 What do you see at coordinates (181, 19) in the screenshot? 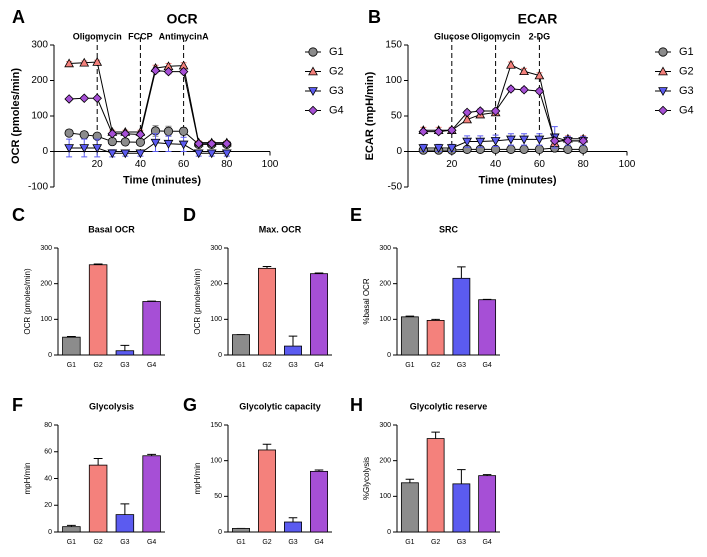
I see `chart-title: OCR` at bounding box center [181, 19].